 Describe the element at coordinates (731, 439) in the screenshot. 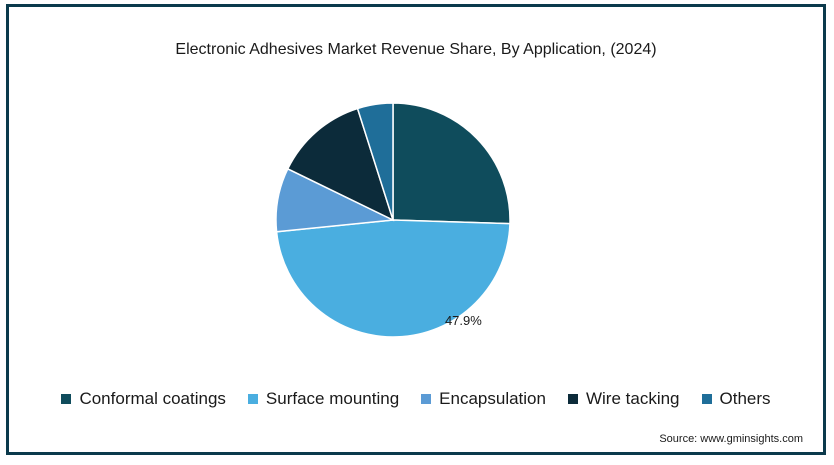

I see `source-note: Source: www.gminsights.com` at that location.